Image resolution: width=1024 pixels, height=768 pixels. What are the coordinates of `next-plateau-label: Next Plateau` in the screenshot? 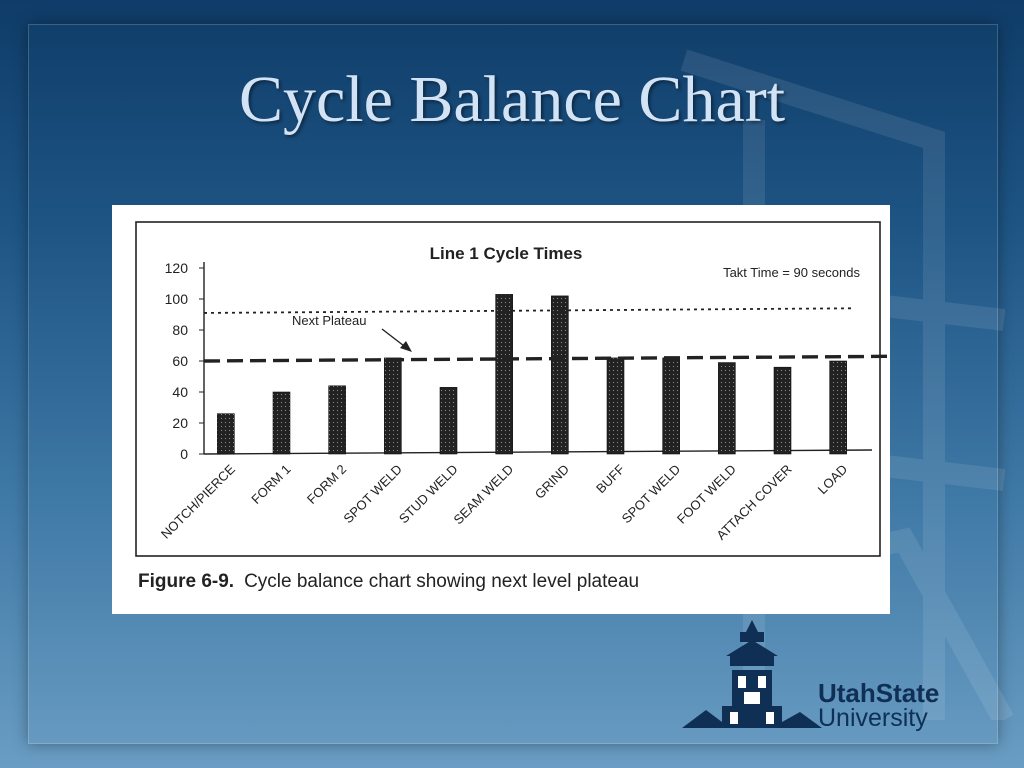 It's located at (329, 320).